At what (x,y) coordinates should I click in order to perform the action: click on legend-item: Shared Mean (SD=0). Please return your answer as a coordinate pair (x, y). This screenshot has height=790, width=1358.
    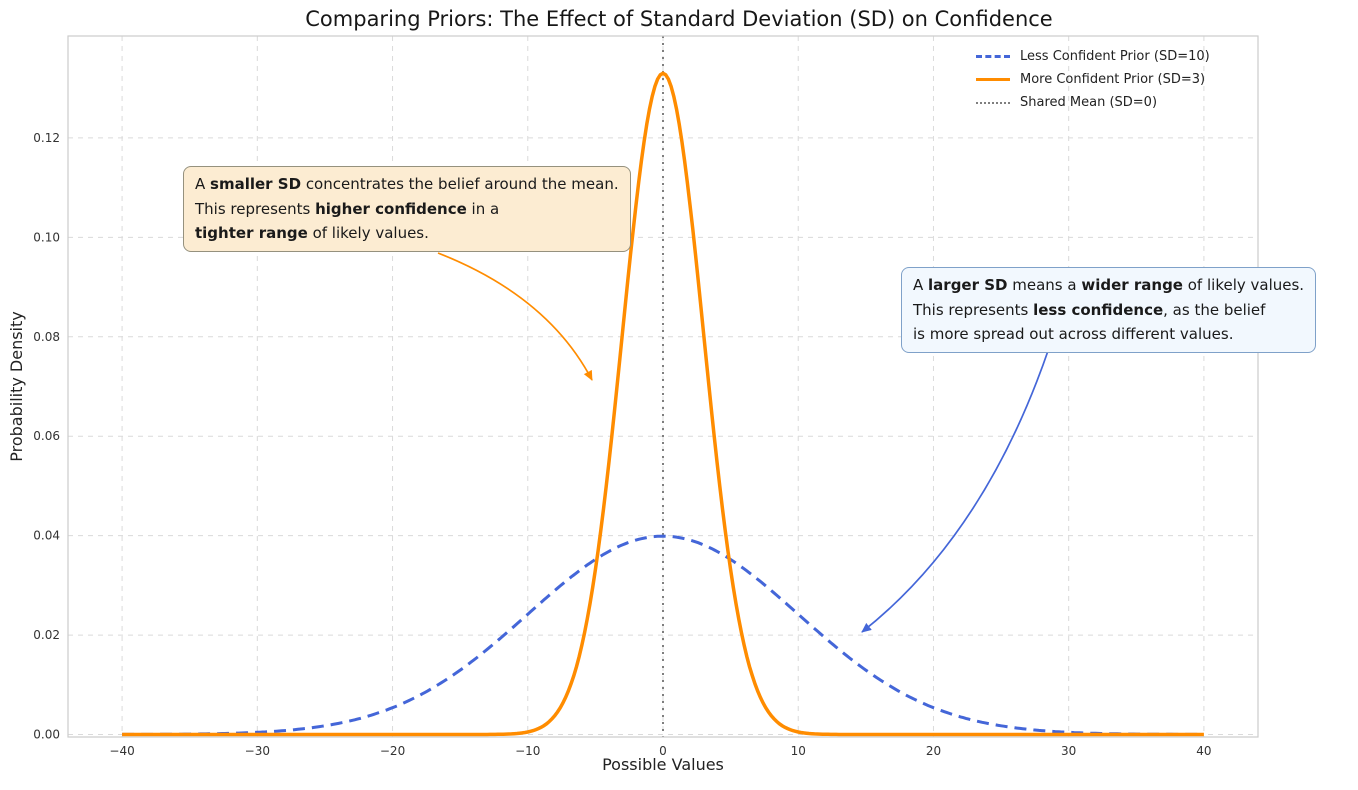
    Looking at the image, I should click on (1093, 102).